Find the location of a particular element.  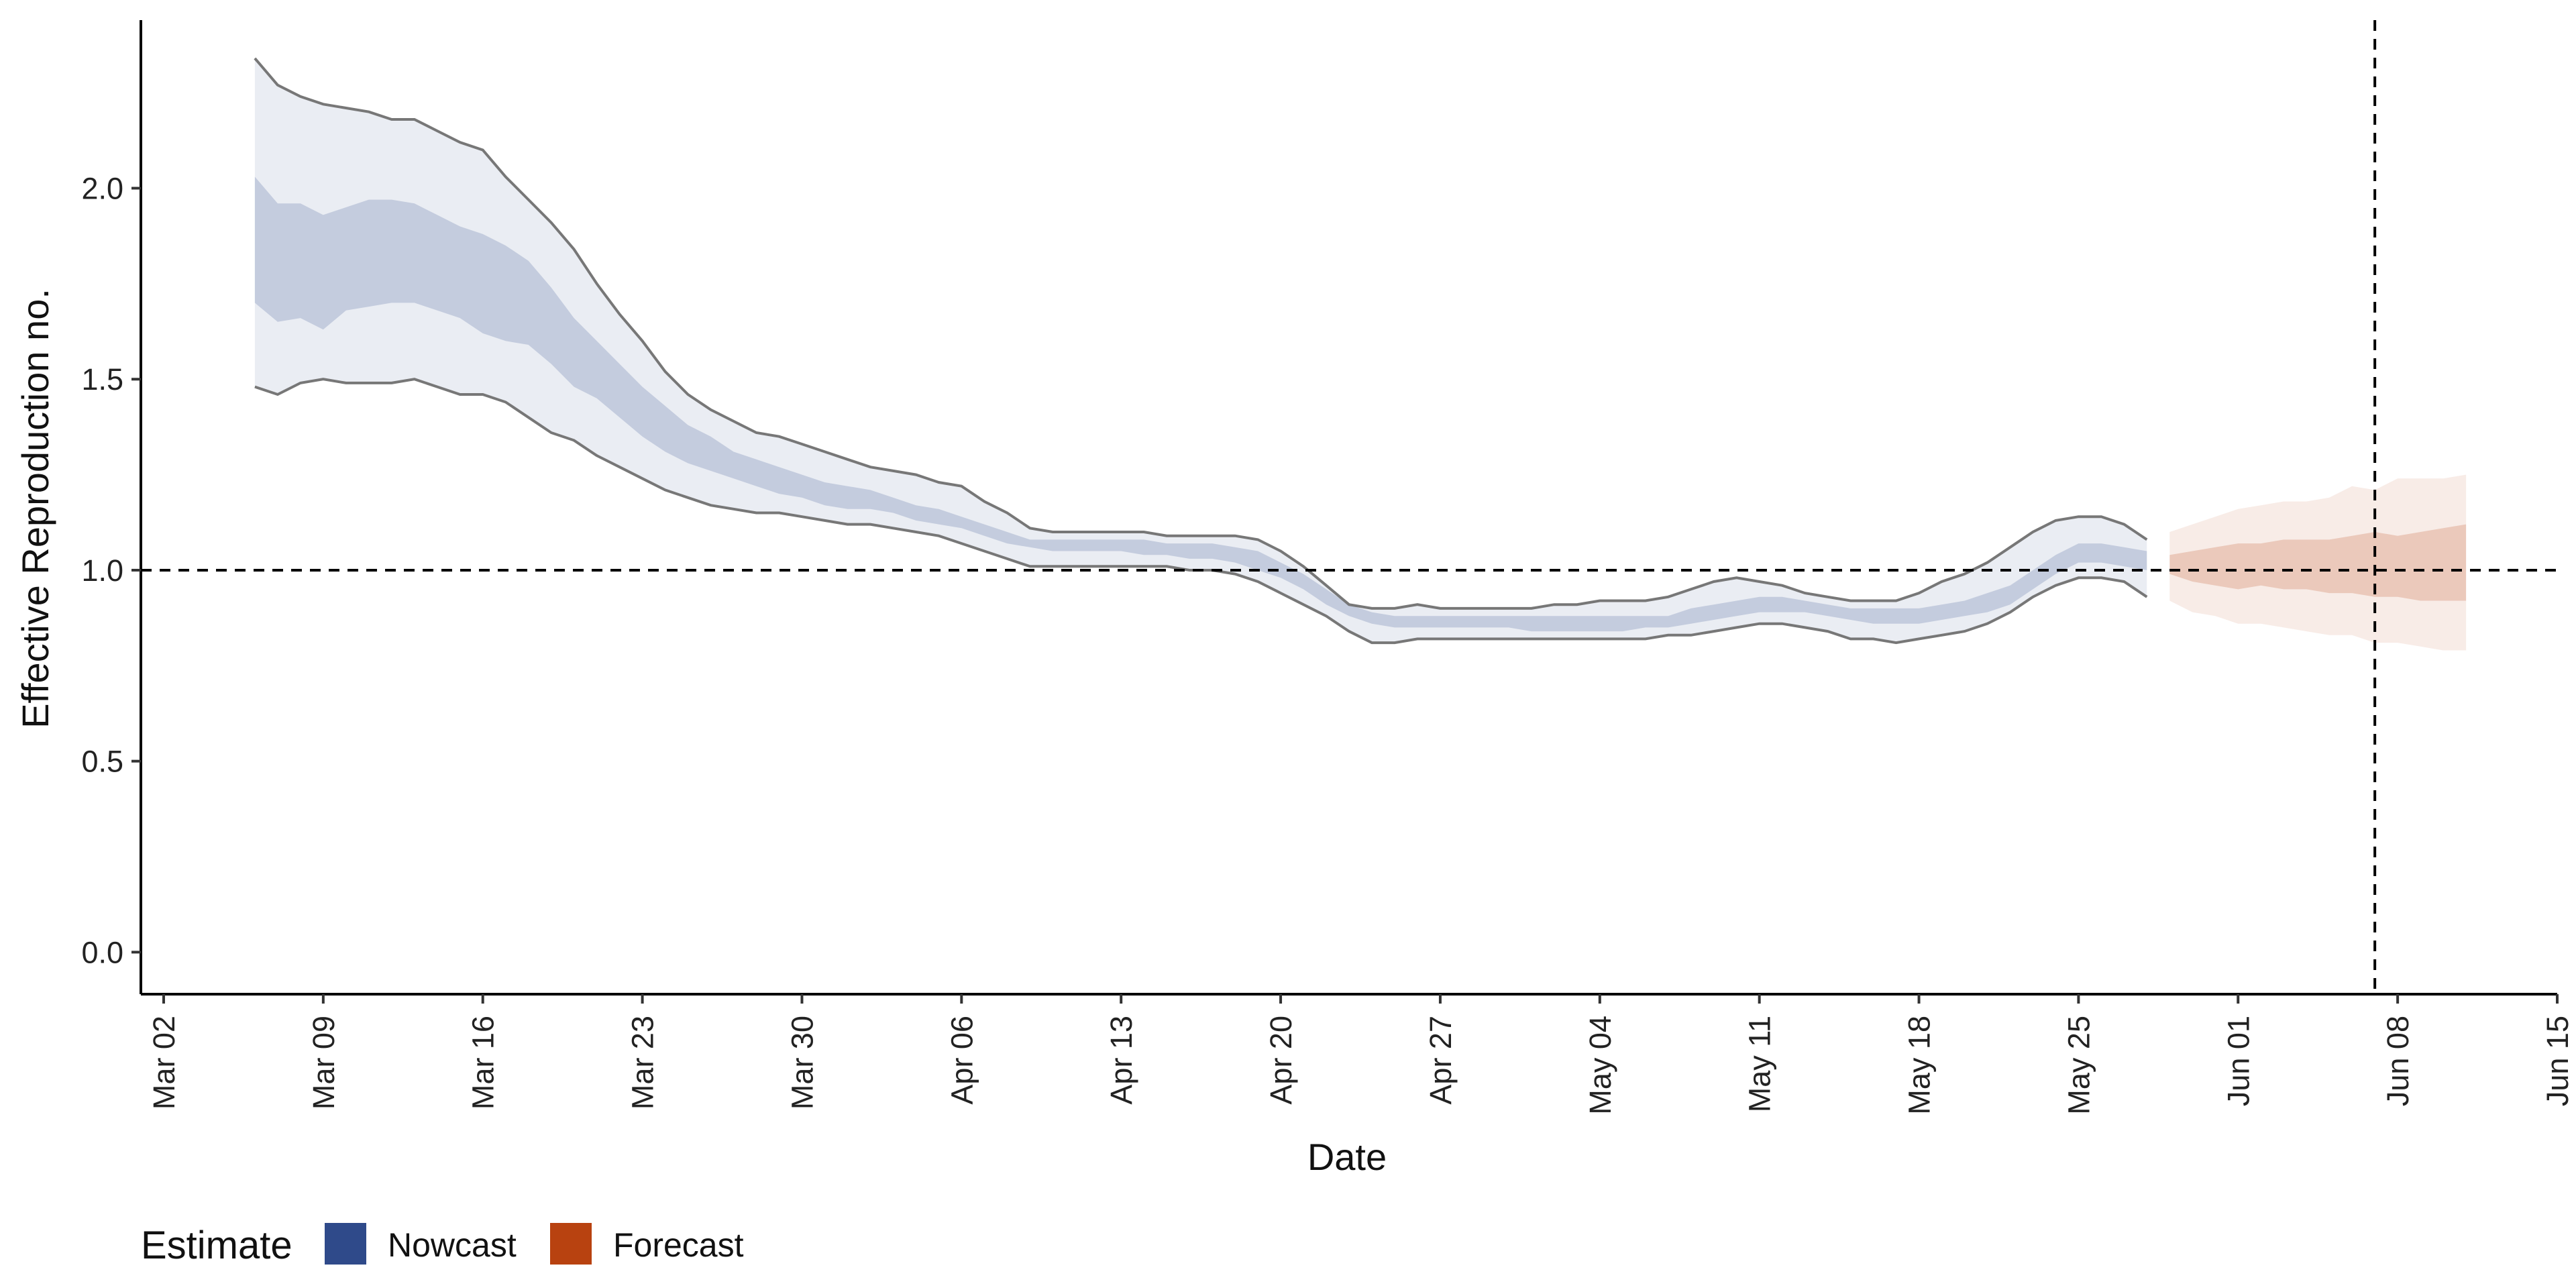

x-tick-label: May 11 is located at coordinates (1760, 1064).